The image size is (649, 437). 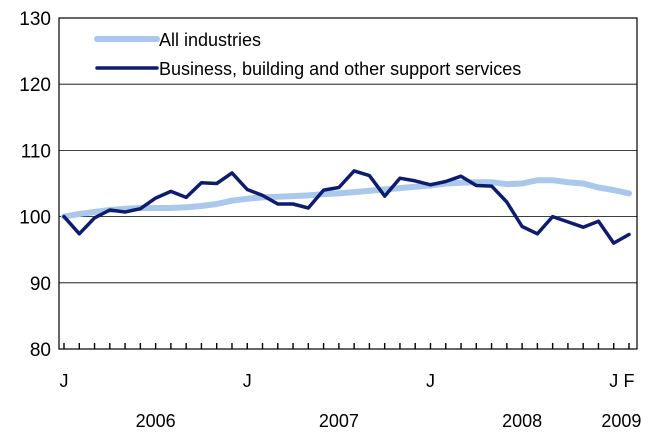 I want to click on y-axis-tick-labels: 80 90 100 110 120 130, so click(x=35, y=185).